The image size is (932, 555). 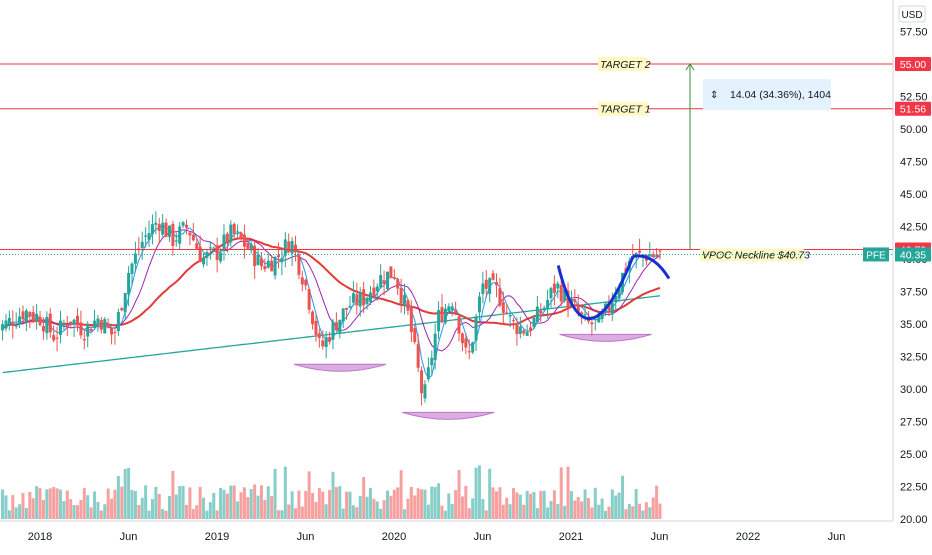 What do you see at coordinates (651, 267) in the screenshot?
I see `handle-curve` at bounding box center [651, 267].